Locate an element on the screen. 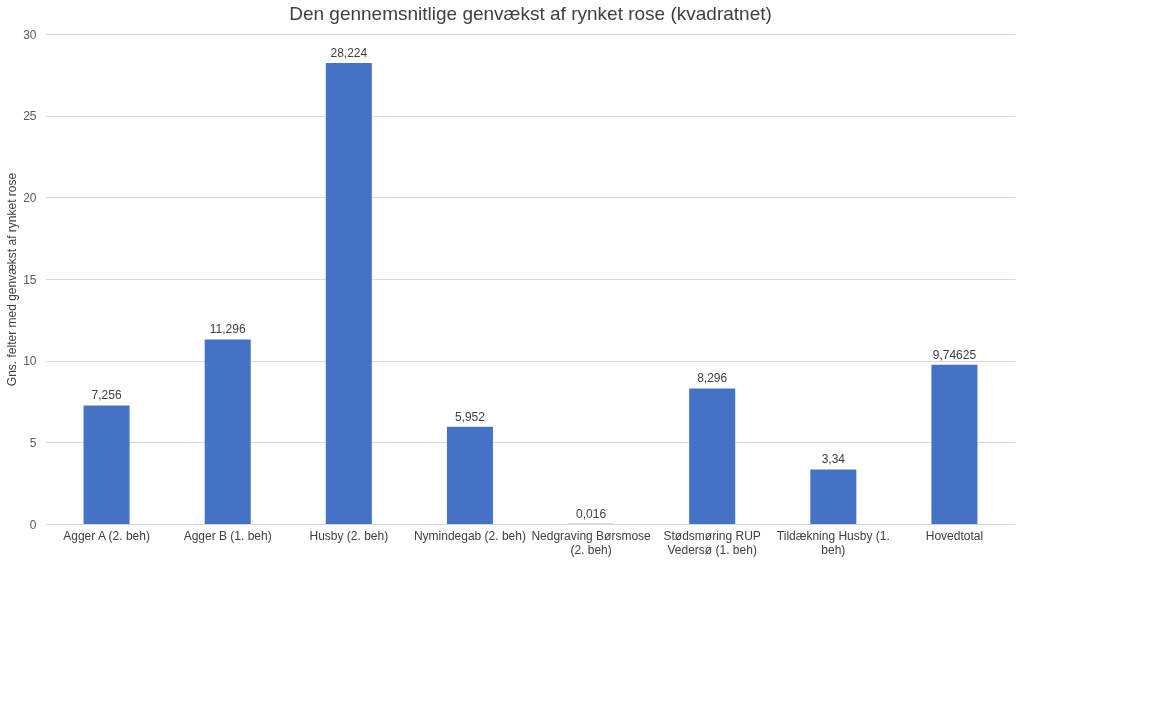 The height and width of the screenshot is (702, 1149). y-axis-title: Gns. felter med genvækst af rynket rose is located at coordinates (12, 279).